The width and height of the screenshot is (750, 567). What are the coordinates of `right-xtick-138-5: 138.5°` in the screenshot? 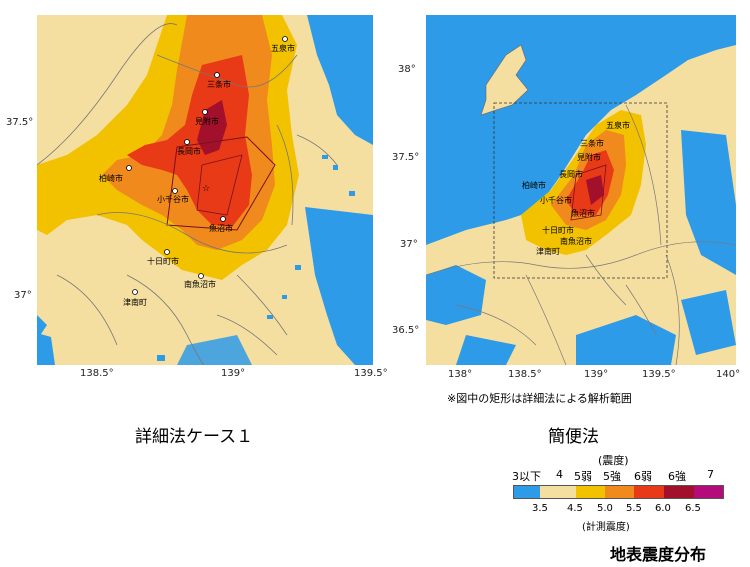 It's located at (525, 374).